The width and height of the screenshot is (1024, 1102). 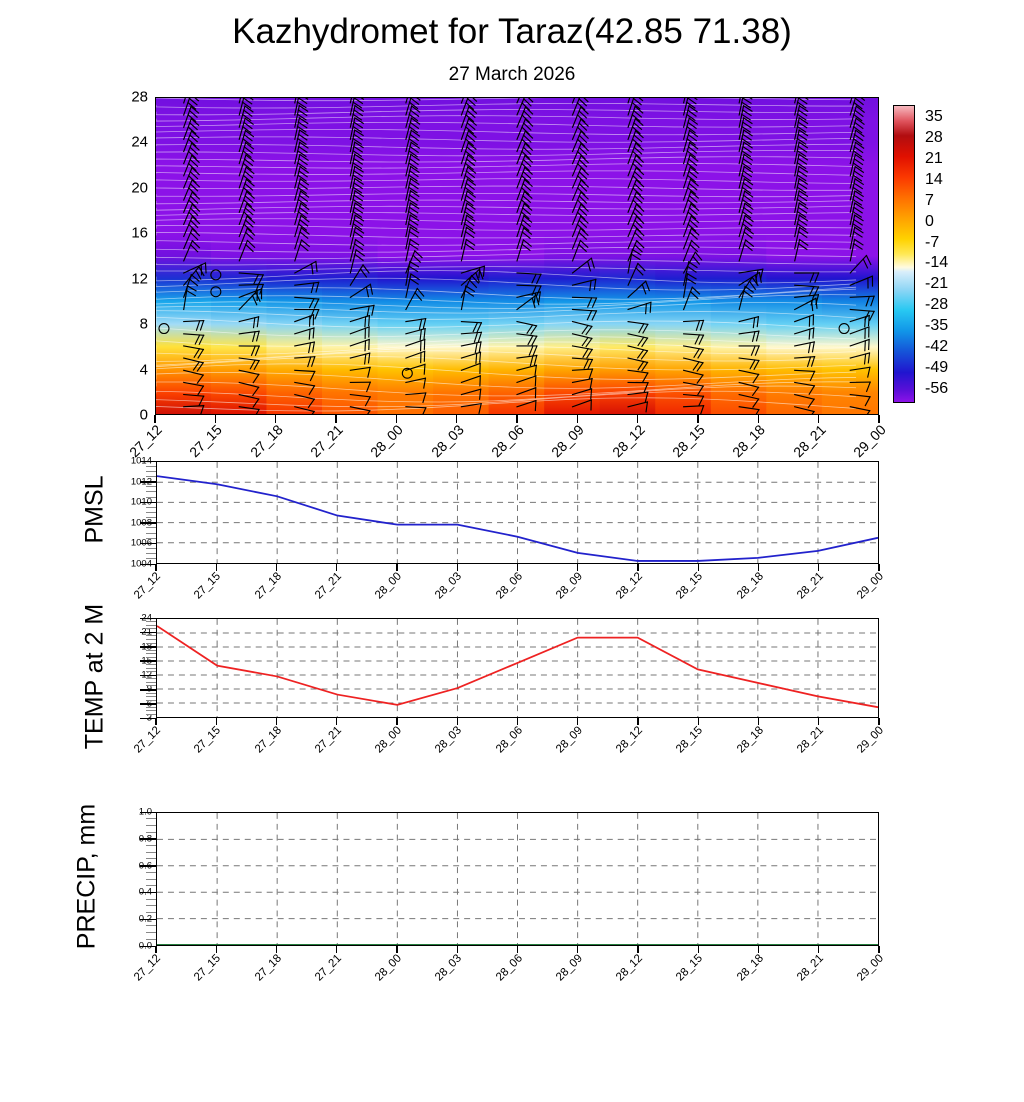 What do you see at coordinates (92, 632) in the screenshot?
I see `y-axis-tick-label: 21` at bounding box center [92, 632].